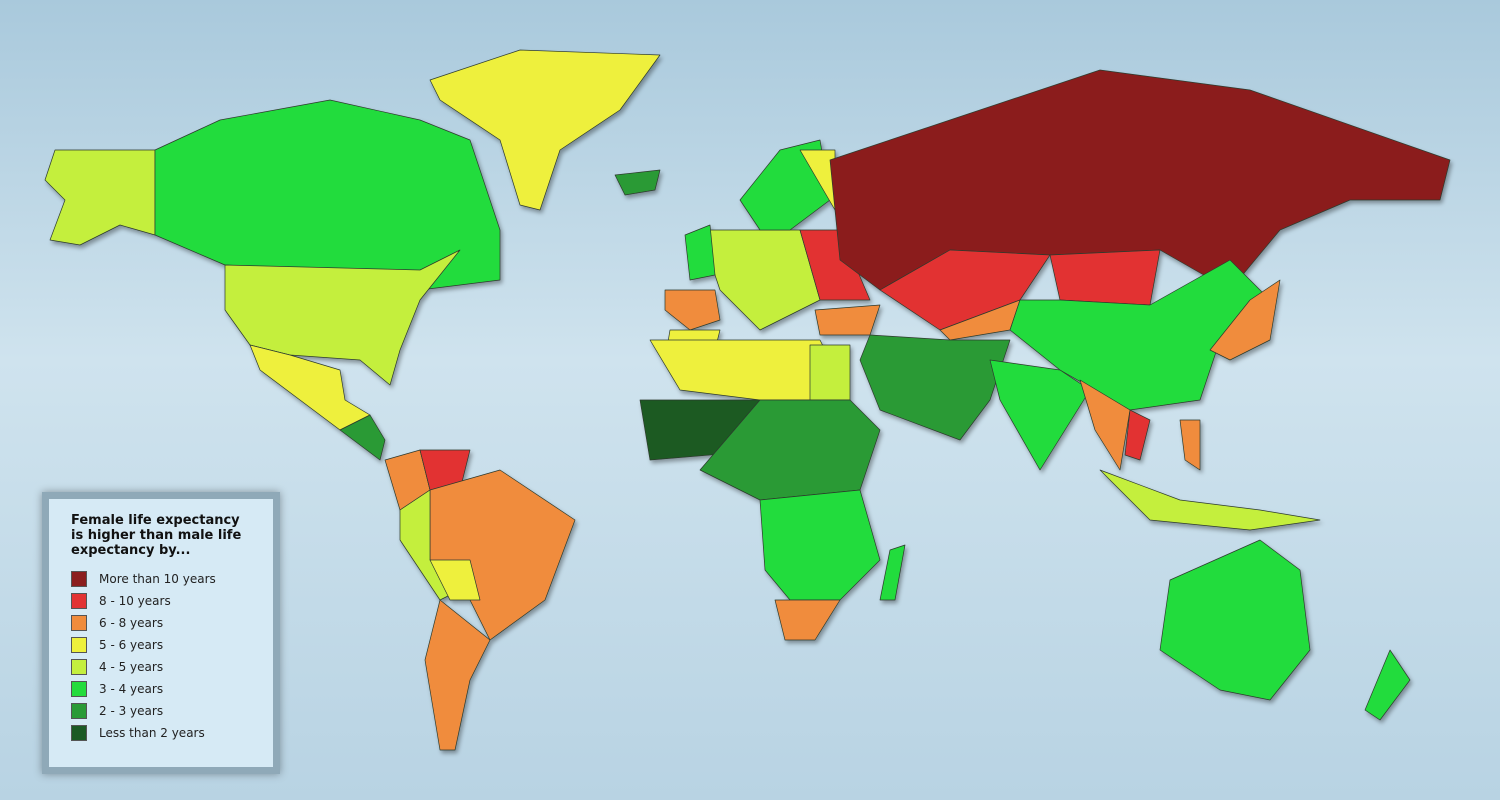  What do you see at coordinates (1137, 435) in the screenshot?
I see `vietnam` at bounding box center [1137, 435].